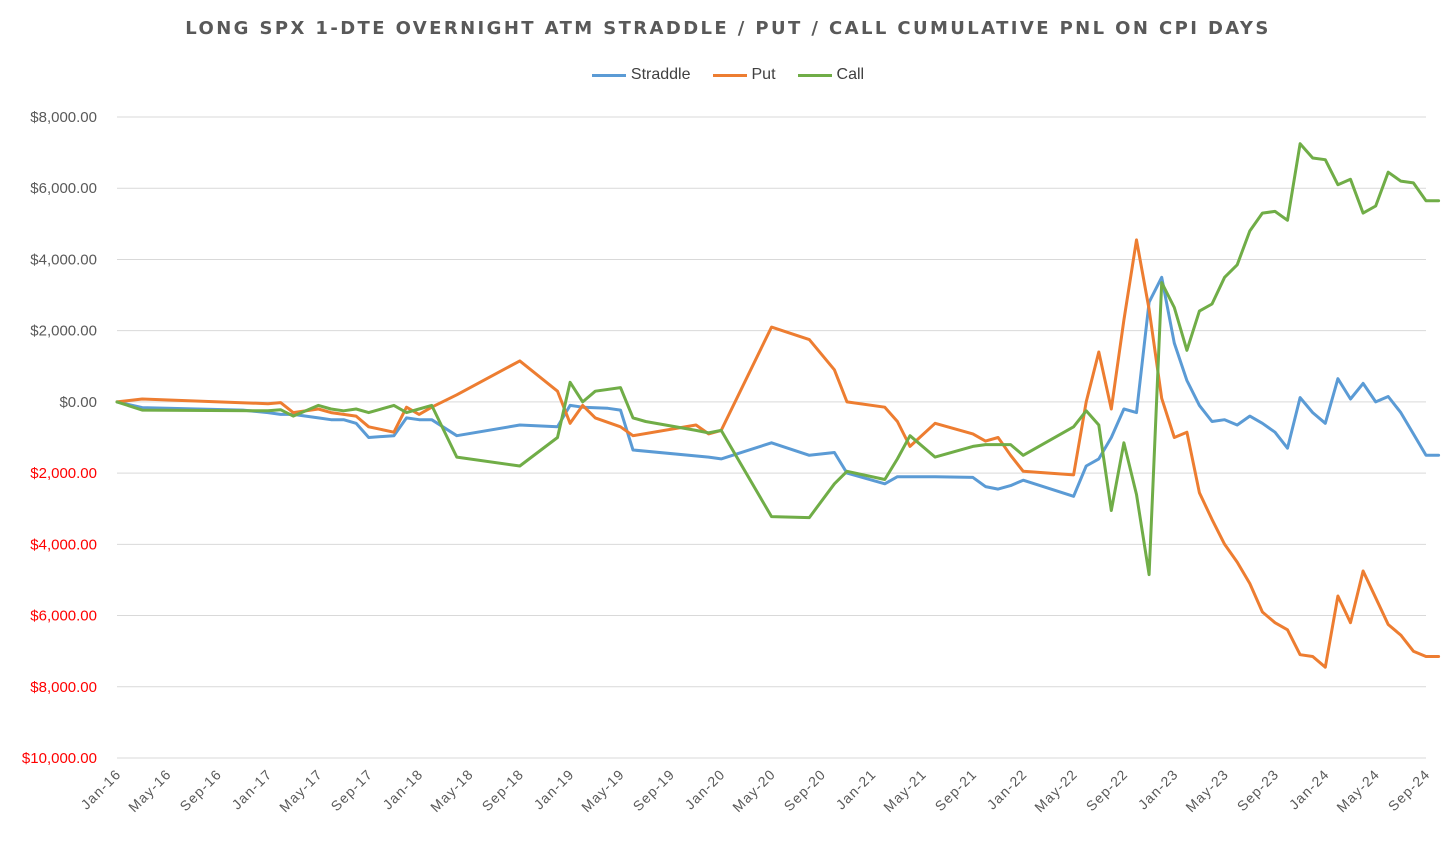 The width and height of the screenshot is (1456, 842). I want to click on x-tick-label: May-19, so click(602, 790).